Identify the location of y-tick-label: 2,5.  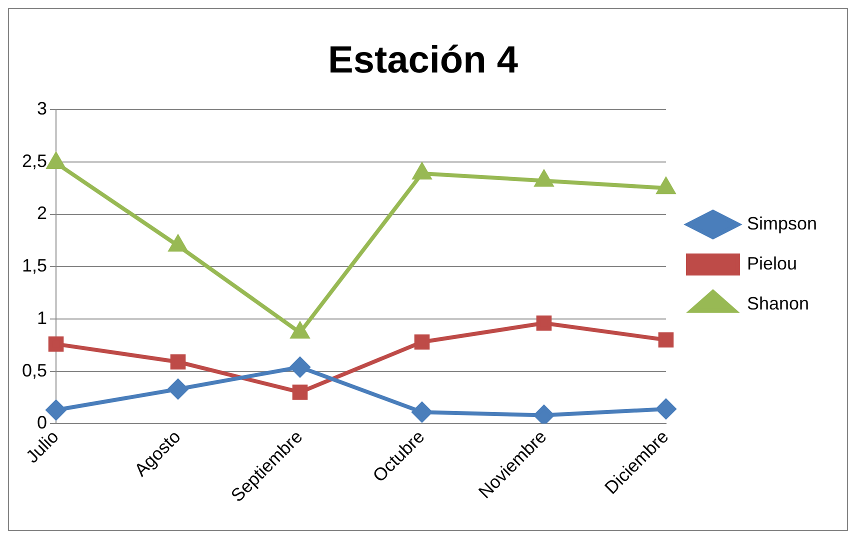
(35, 160).